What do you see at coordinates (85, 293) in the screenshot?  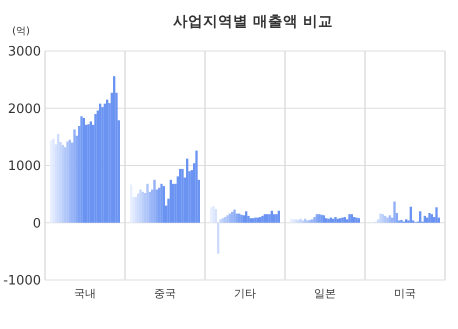 I see `x-tick-label: 국내` at bounding box center [85, 293].